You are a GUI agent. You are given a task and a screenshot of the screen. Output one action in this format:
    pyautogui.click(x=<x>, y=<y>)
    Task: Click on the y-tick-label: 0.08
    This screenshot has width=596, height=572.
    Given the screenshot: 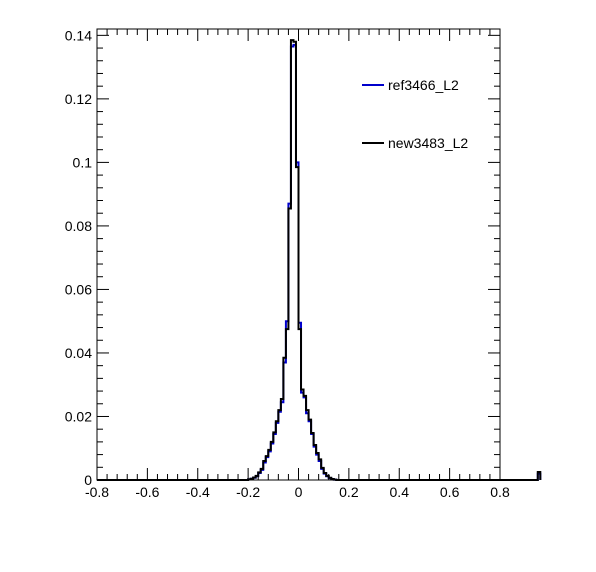 What is the action you would take?
    pyautogui.click(x=78, y=226)
    